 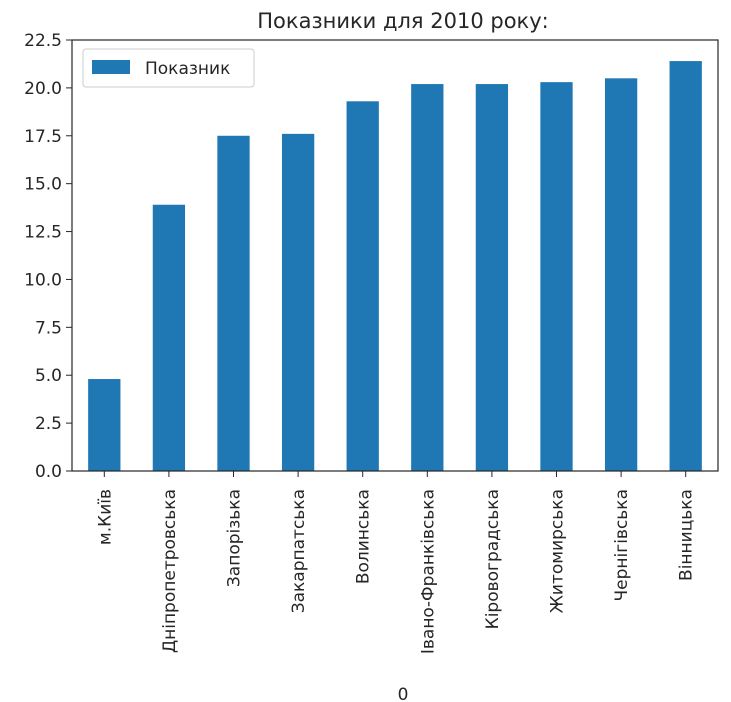 What do you see at coordinates (48, 424) in the screenshot?
I see `y-tick-label: 2.5` at bounding box center [48, 424].